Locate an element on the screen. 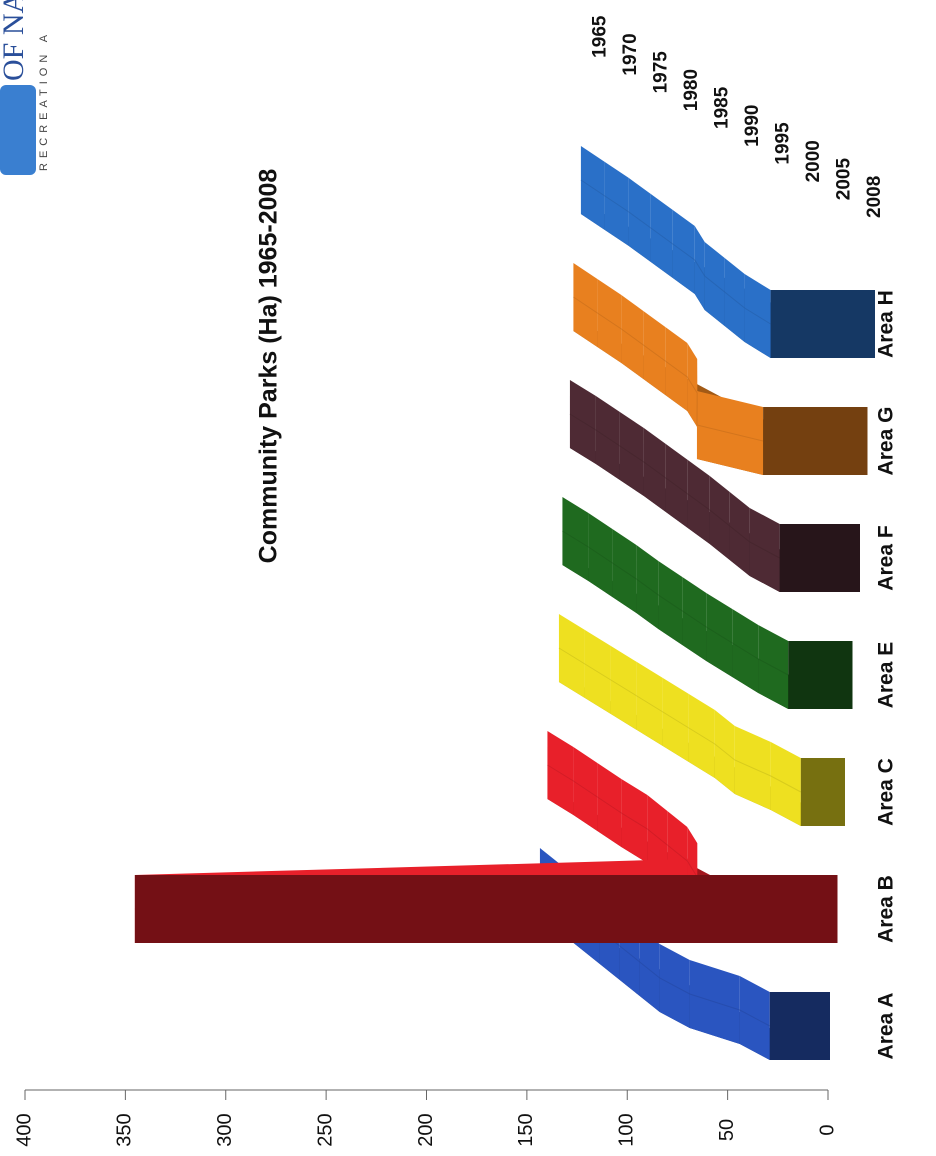 This screenshot has width=936, height=1156. y-tick-label: 50 is located at coordinates (727, 1130).